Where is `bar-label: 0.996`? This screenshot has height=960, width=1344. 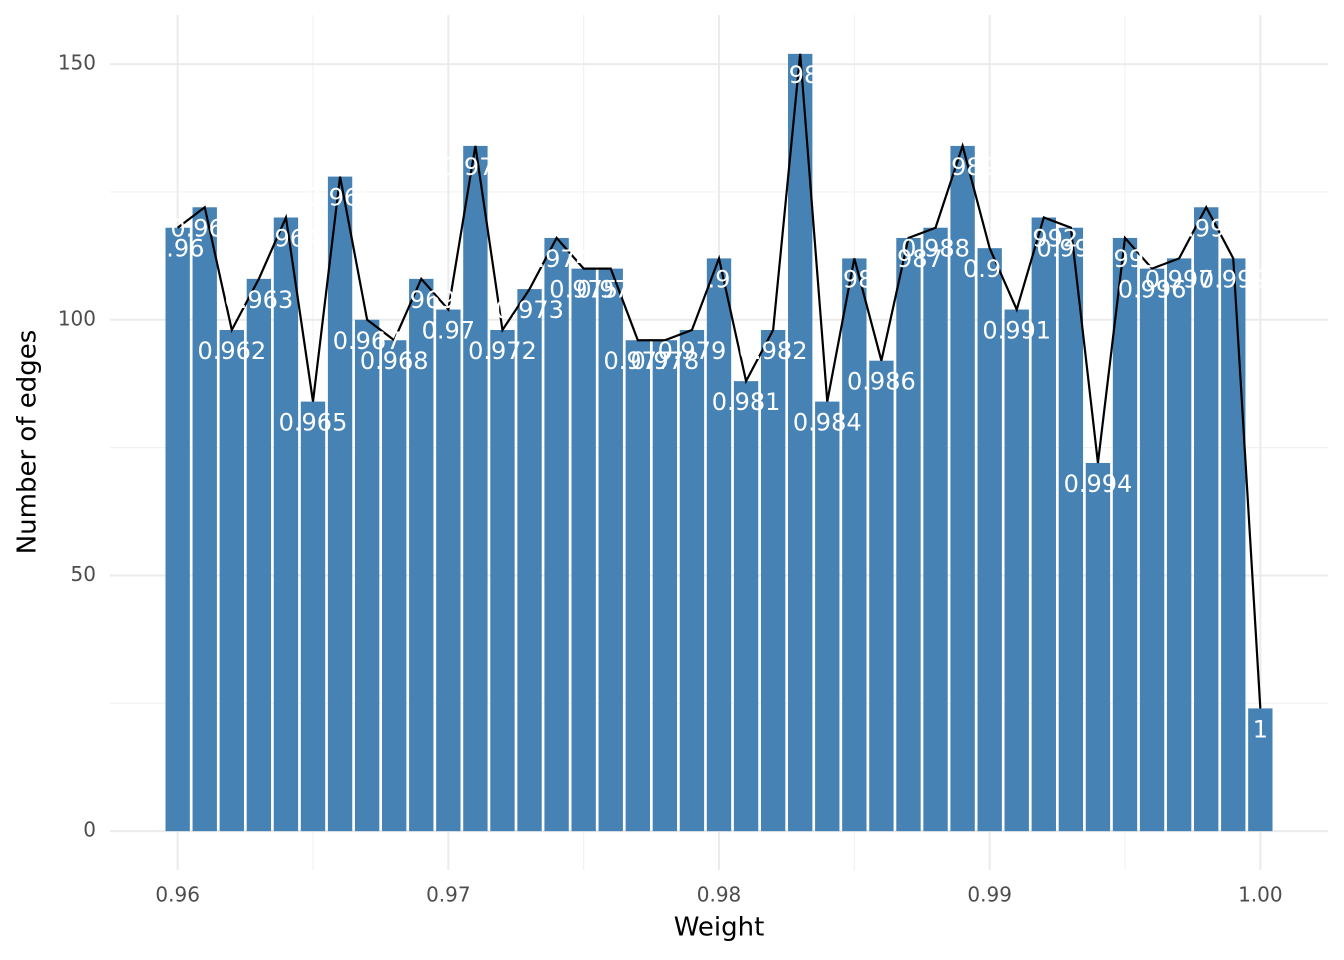
bar-label: 0.996 is located at coordinates (1152, 290).